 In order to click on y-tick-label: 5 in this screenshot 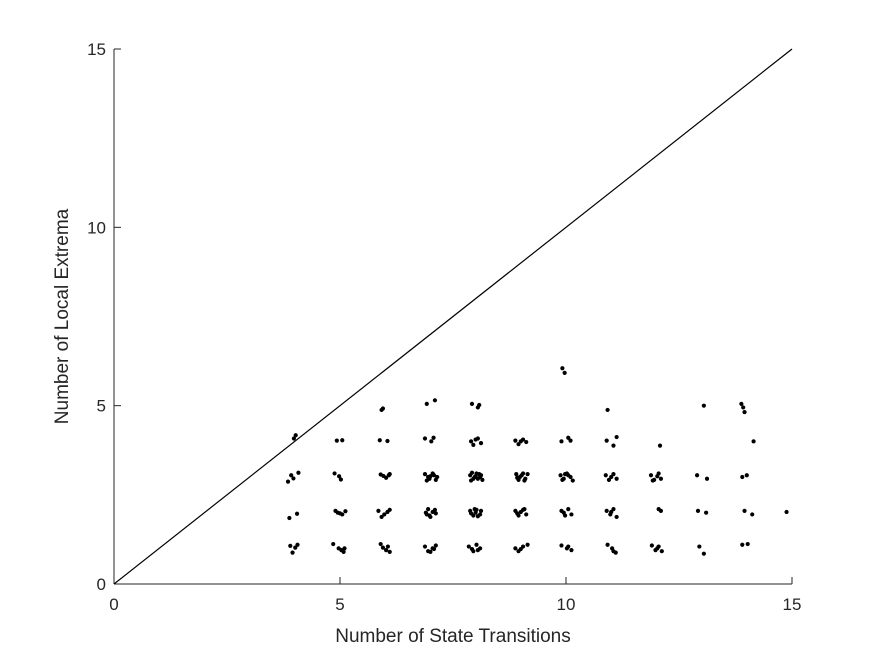, I will do `click(101, 406)`.